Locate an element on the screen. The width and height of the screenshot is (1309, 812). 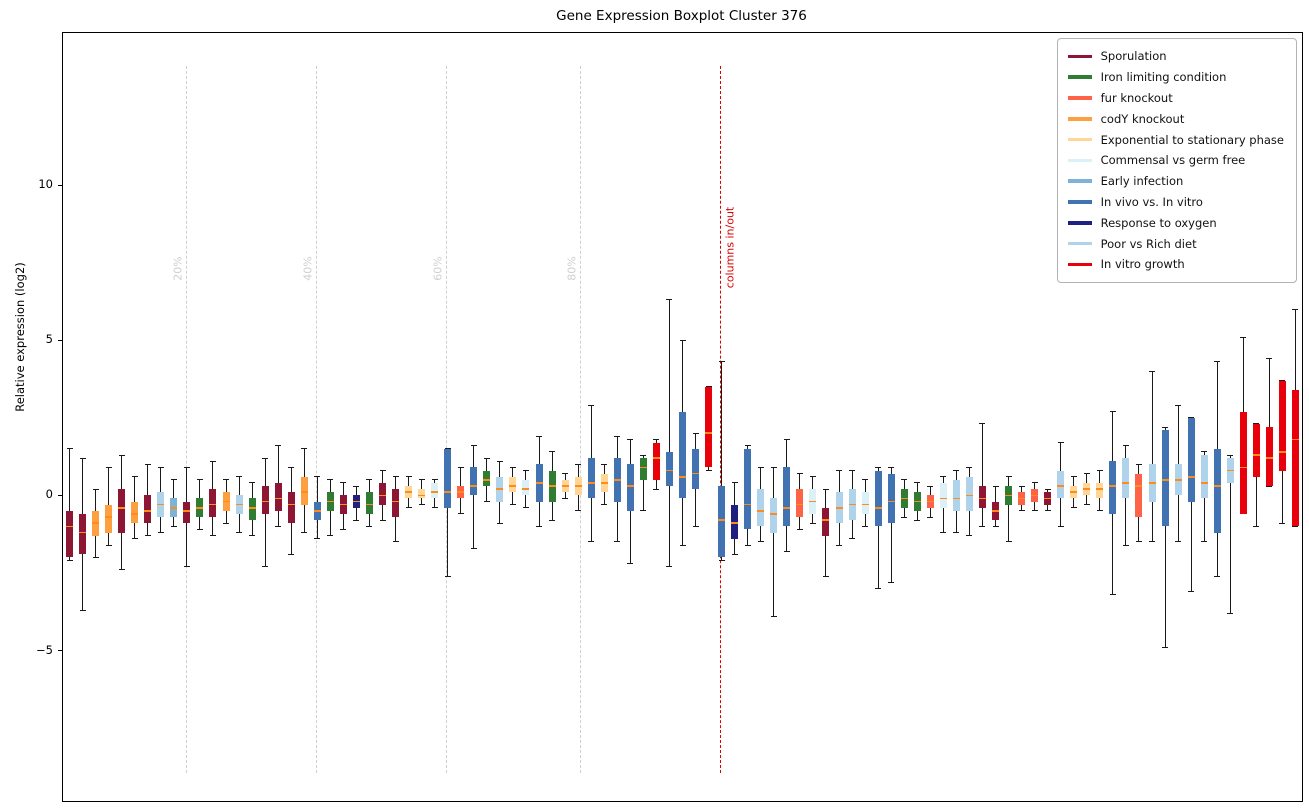
columns-inout-label: columns in/out is located at coordinates (730, 247).